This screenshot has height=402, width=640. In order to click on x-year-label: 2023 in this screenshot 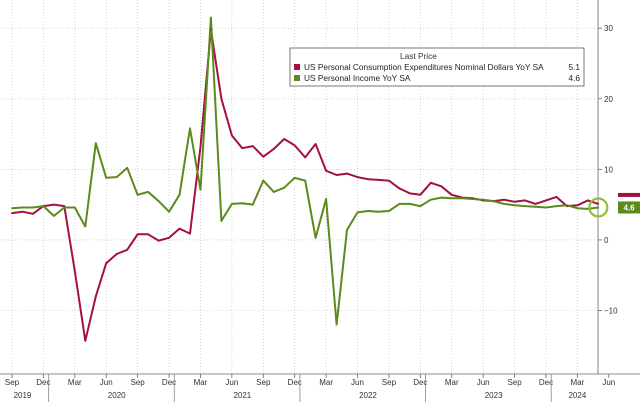, I will do `click(494, 395)`.